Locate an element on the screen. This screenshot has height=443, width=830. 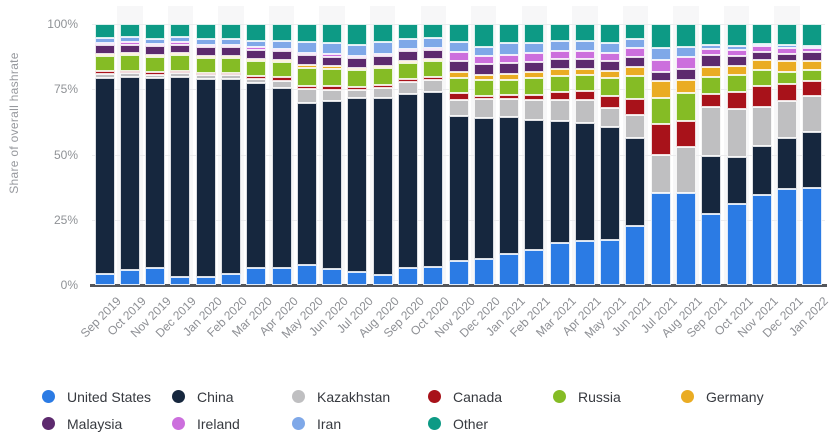
segment-china-sep-2021 is located at coordinates (711, 184).